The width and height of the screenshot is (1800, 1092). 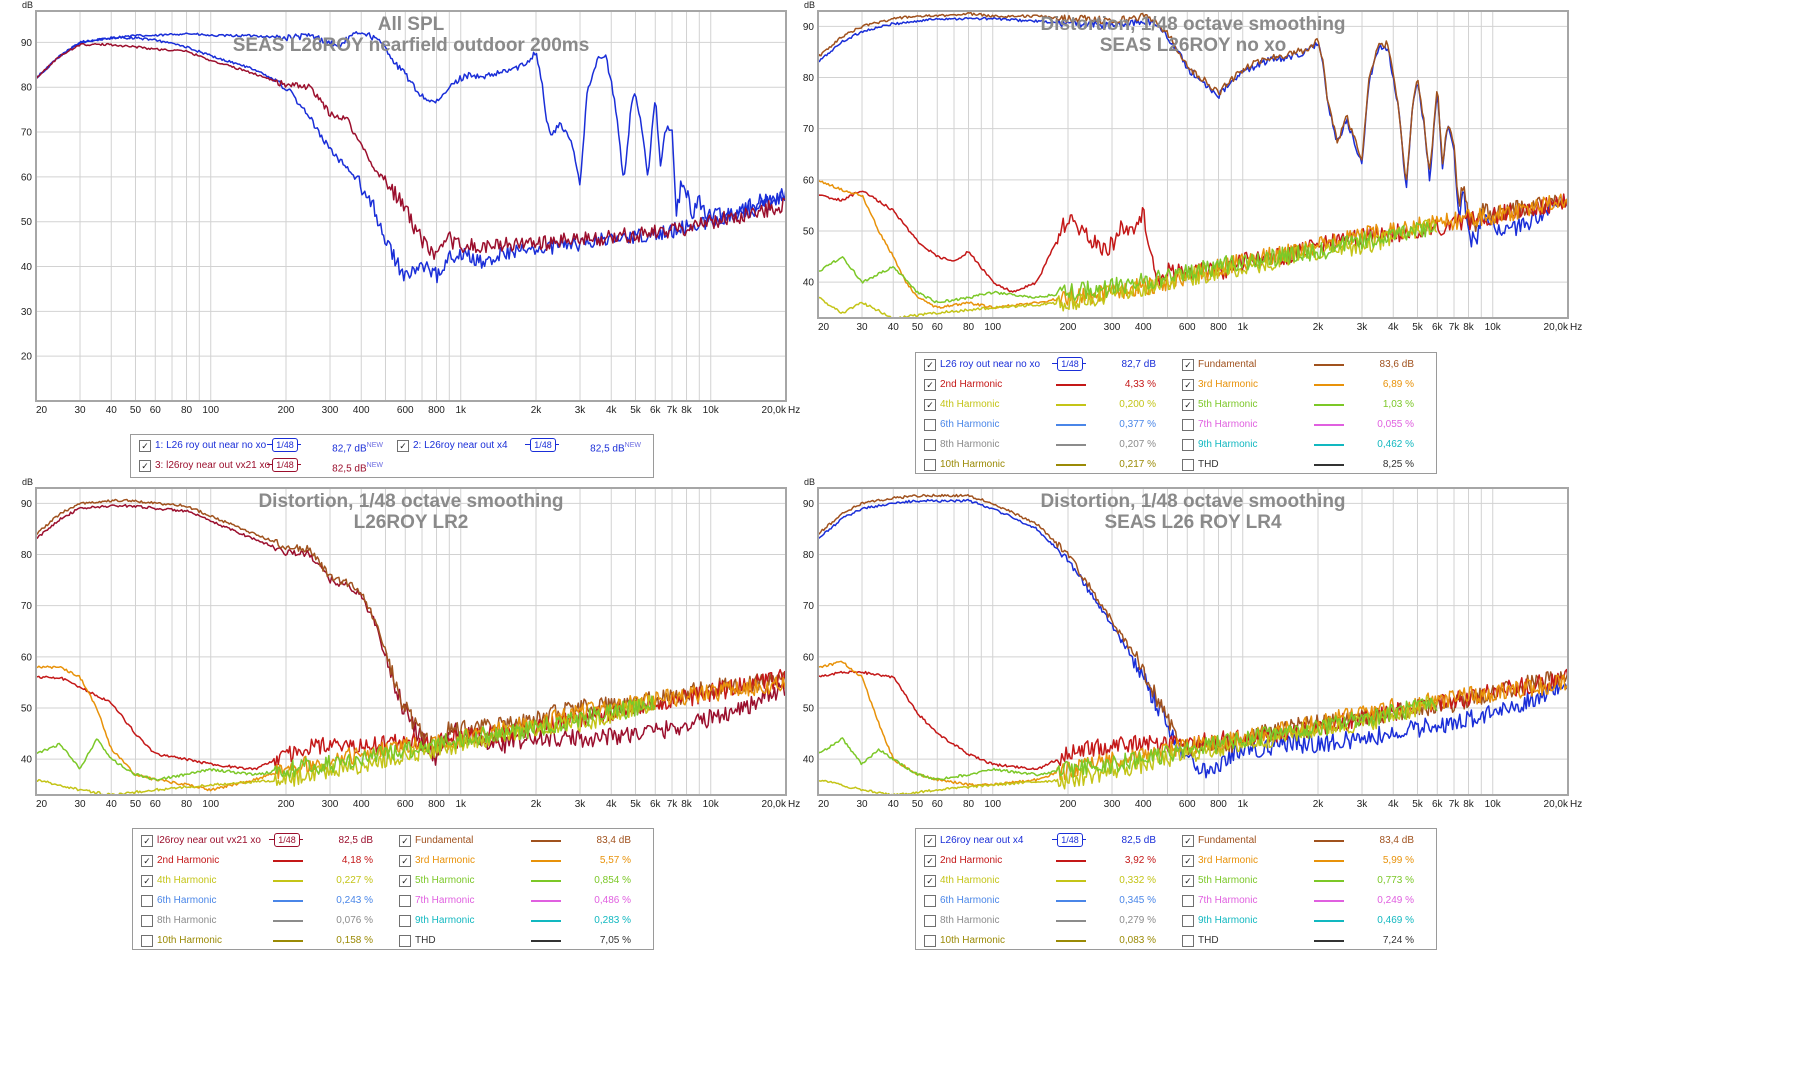 What do you see at coordinates (461, 804) in the screenshot?
I see `lr2-xtick-label: 1k` at bounding box center [461, 804].